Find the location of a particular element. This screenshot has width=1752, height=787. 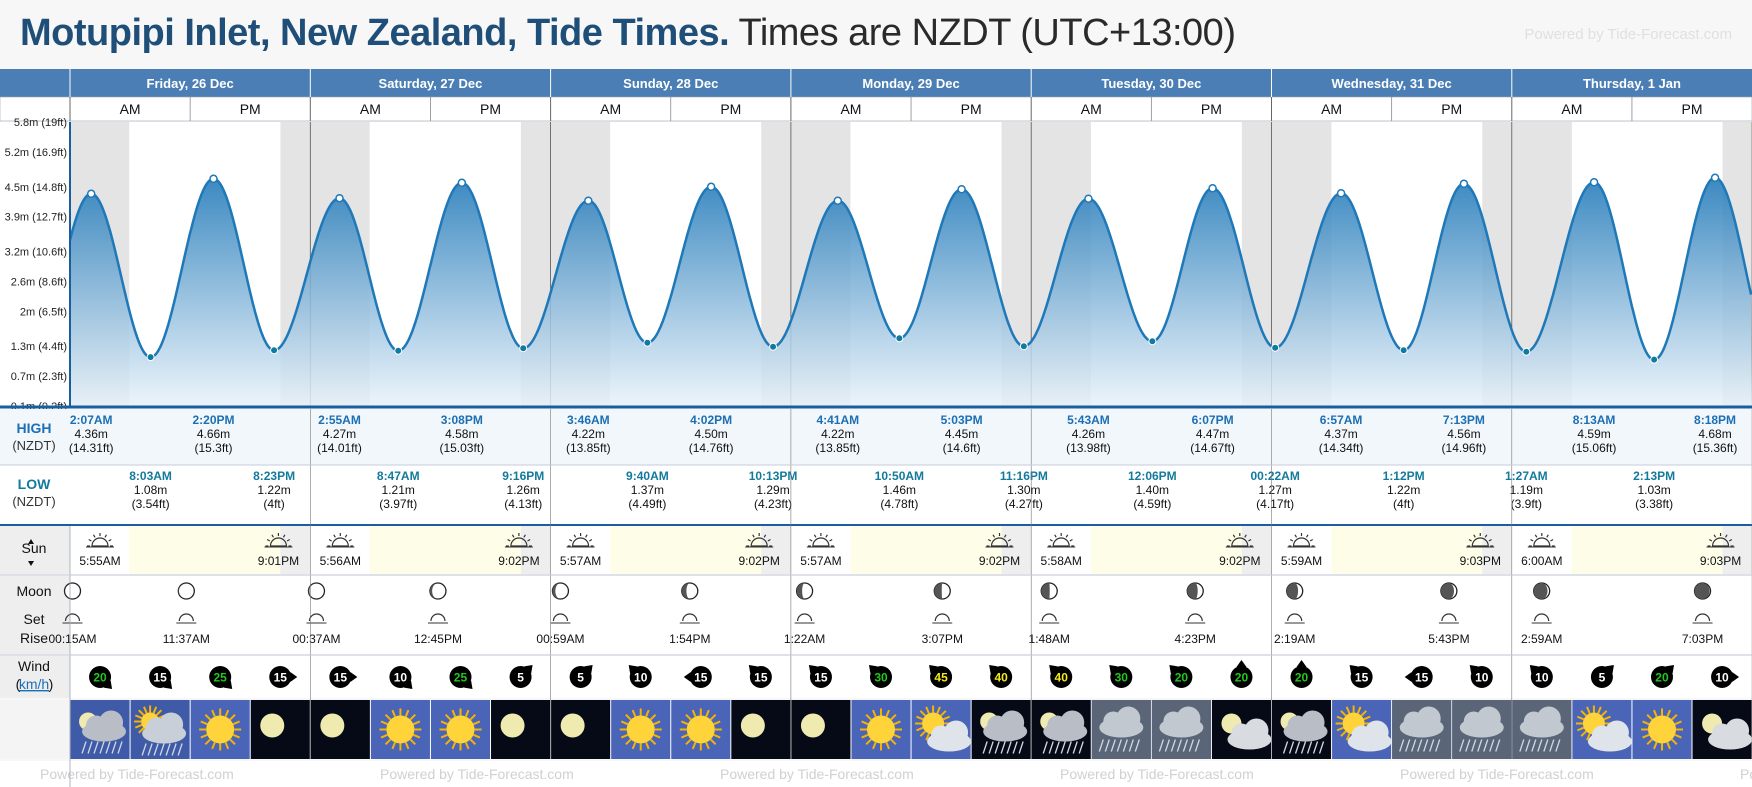

moon-set-label: Set is located at coordinates (33, 619).